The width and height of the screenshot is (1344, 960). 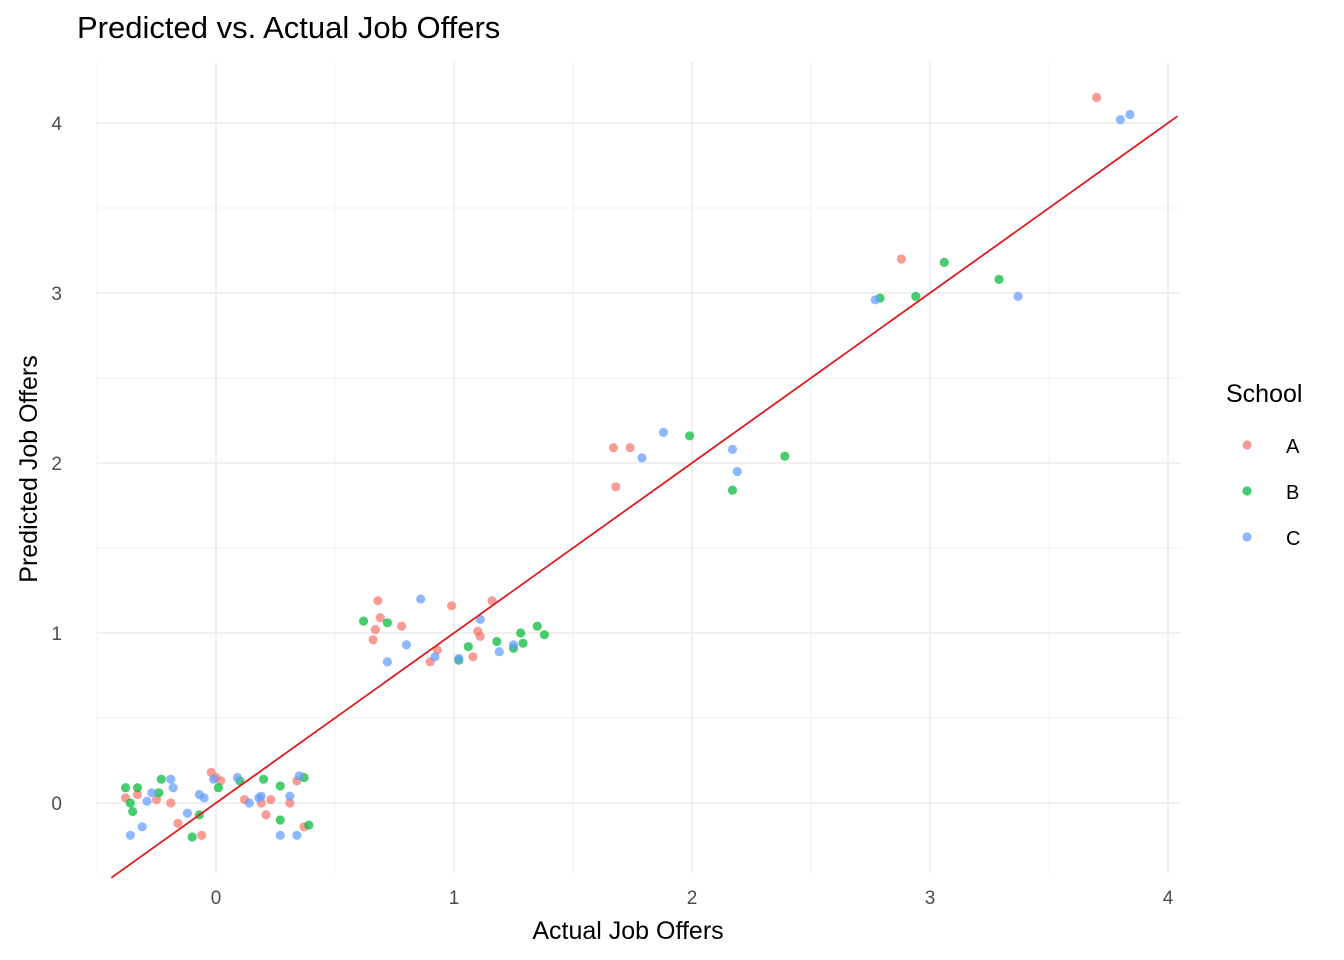 What do you see at coordinates (56, 294) in the screenshot?
I see `y-tick-label: 3` at bounding box center [56, 294].